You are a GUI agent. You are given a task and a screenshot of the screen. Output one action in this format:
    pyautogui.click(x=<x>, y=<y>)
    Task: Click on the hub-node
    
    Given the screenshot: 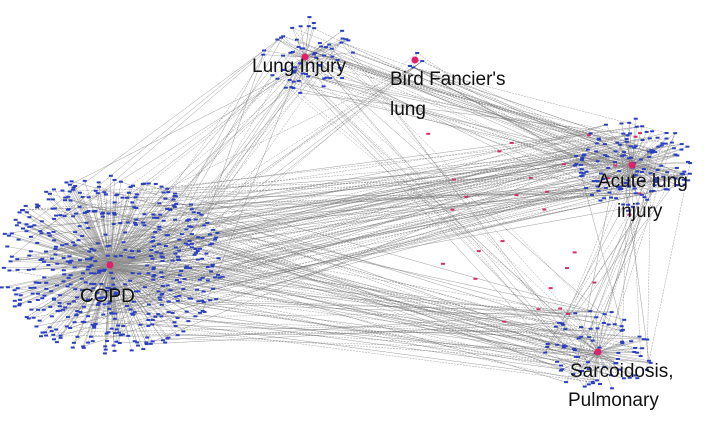 What is the action you would take?
    pyautogui.click(x=305, y=57)
    